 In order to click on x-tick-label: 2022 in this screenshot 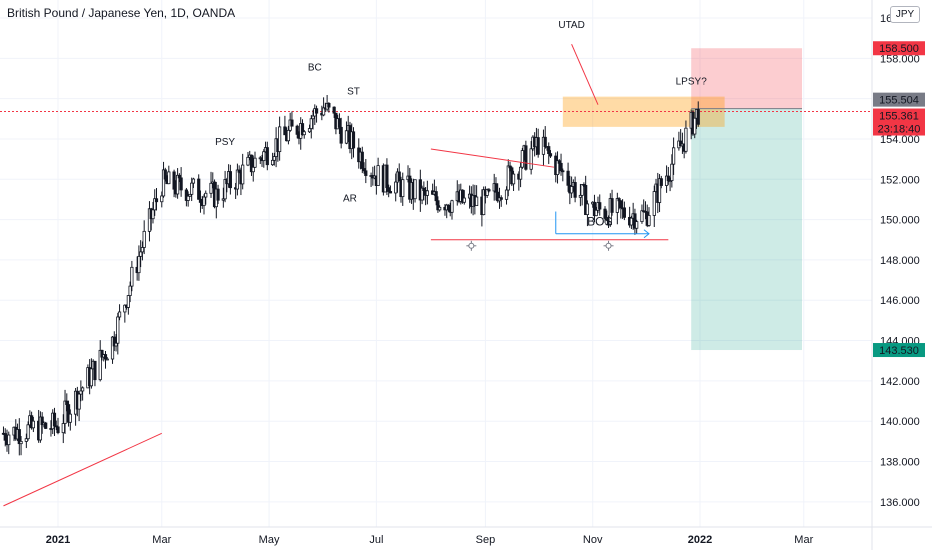, I will do `click(700, 540)`.